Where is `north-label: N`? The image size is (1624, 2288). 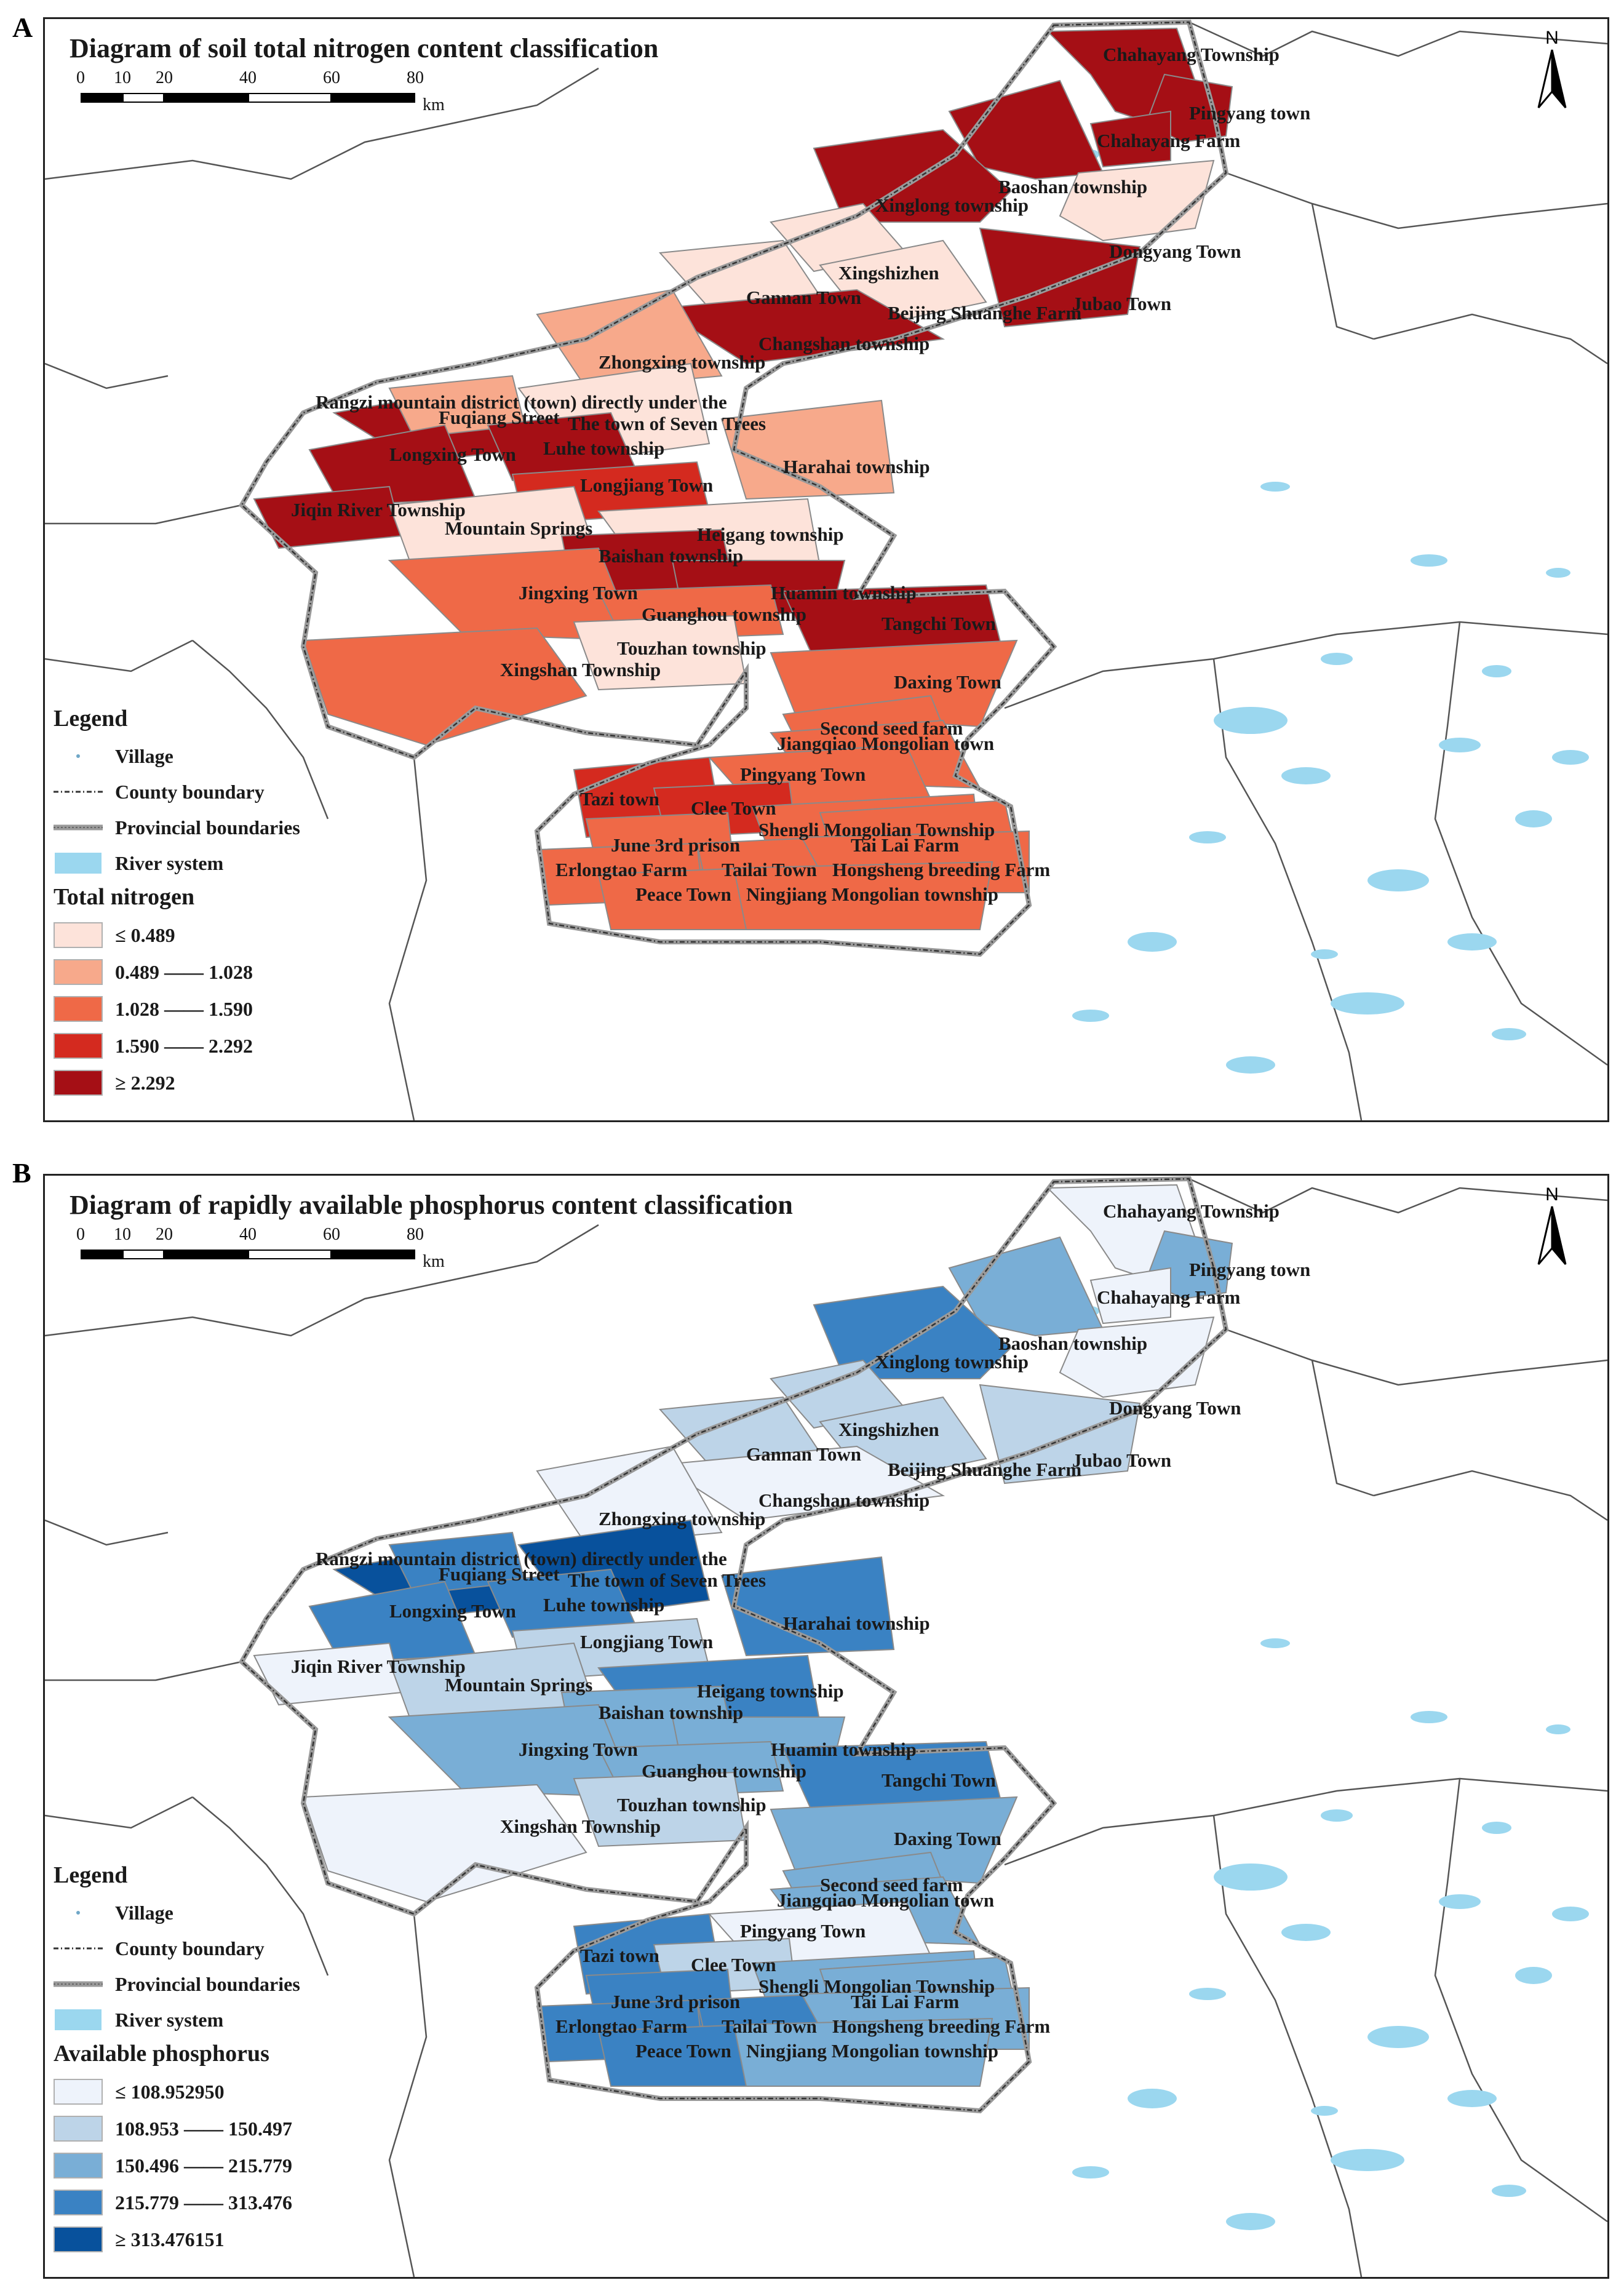 north-label: N is located at coordinates (1552, 1194).